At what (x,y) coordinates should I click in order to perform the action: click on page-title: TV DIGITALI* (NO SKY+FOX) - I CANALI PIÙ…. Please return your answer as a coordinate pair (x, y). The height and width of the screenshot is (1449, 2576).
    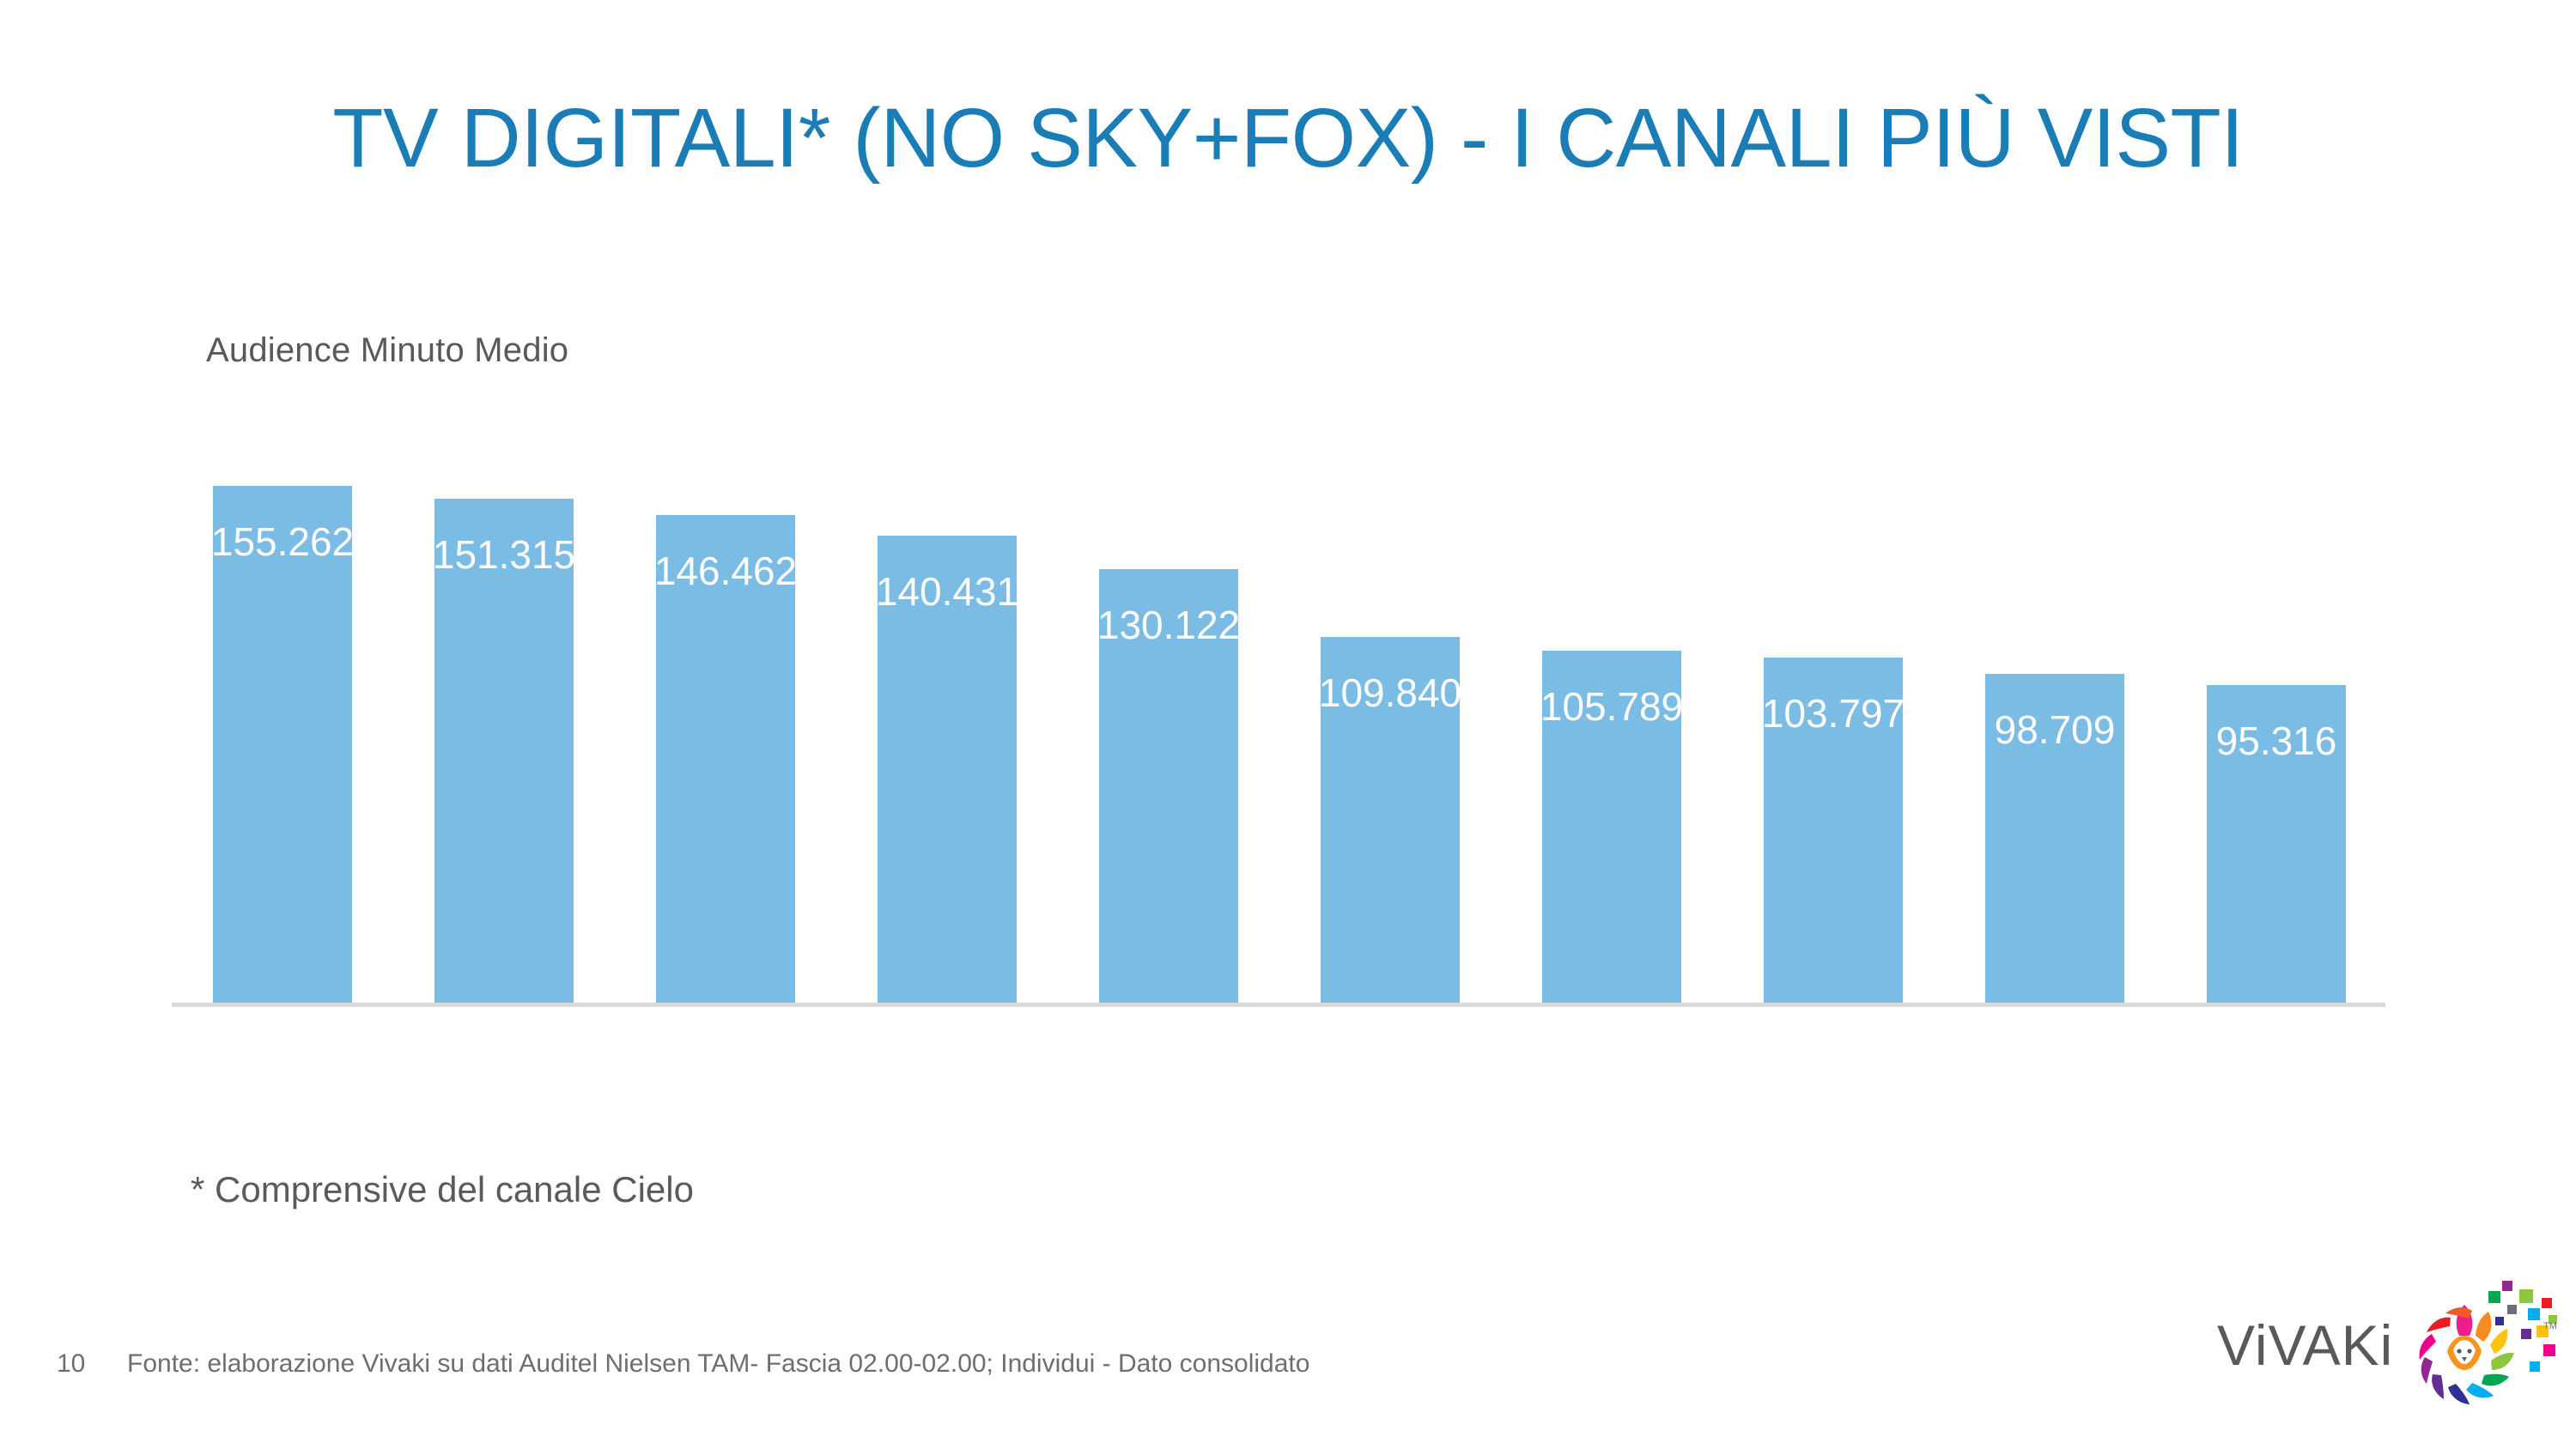
    Looking at the image, I should click on (1288, 138).